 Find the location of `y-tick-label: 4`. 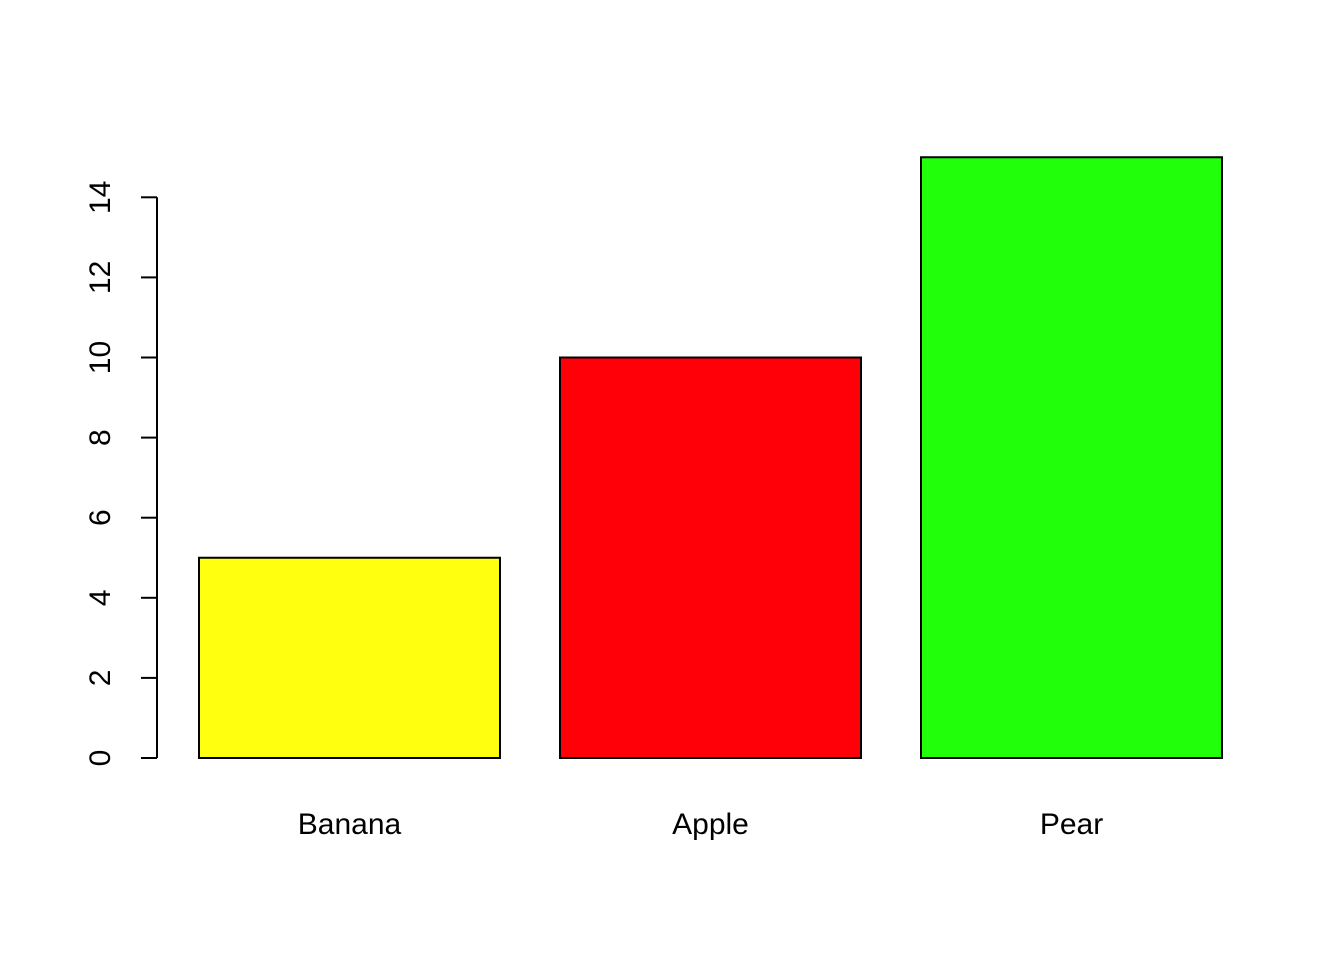

y-tick-label: 4 is located at coordinates (100, 597).